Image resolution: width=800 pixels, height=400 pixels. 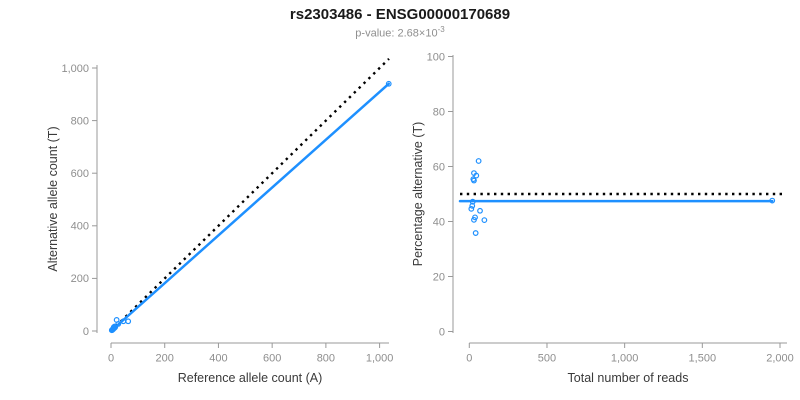 What do you see at coordinates (436, 57) in the screenshot?
I see `y-tick-label: 100` at bounding box center [436, 57].